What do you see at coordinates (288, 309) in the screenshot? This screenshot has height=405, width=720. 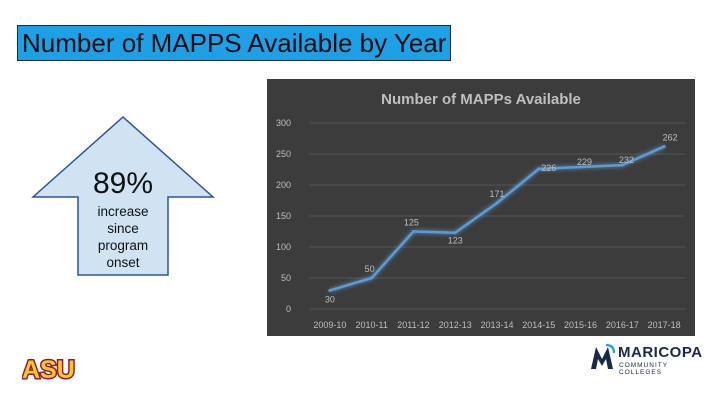 I see `y-tick-label: 0` at bounding box center [288, 309].